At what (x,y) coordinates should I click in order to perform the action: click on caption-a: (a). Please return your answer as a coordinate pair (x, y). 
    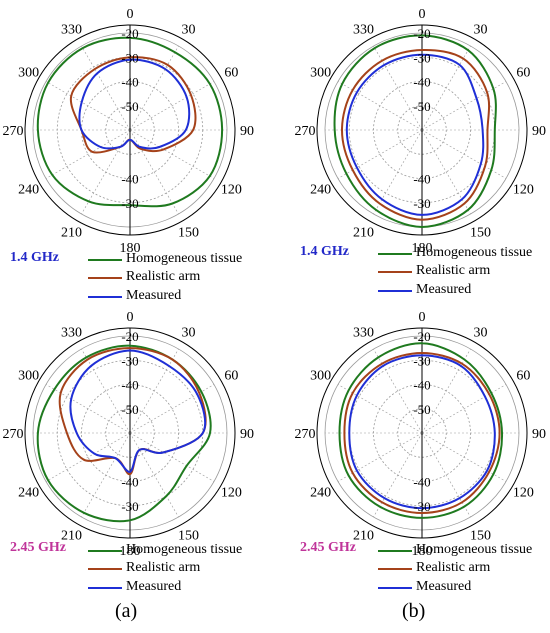
    Looking at the image, I should click on (126, 611).